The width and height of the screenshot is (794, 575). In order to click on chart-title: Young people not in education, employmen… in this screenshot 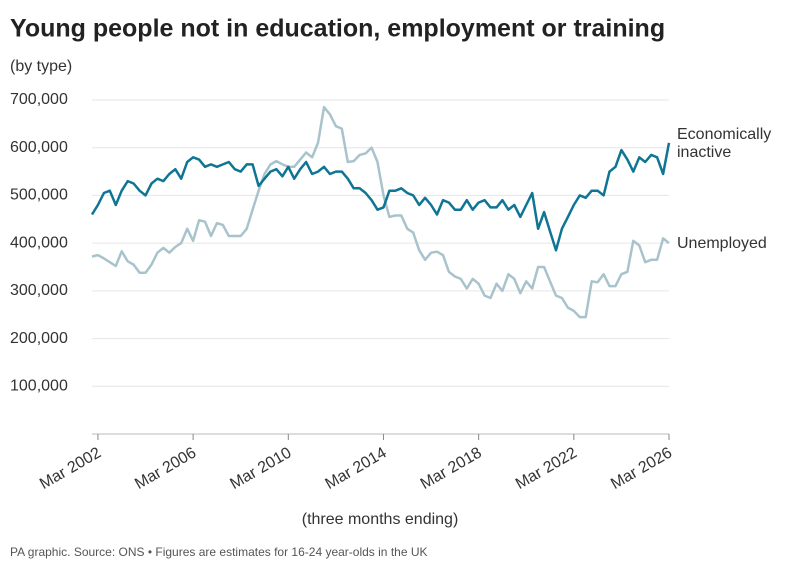, I will do `click(337, 29)`.